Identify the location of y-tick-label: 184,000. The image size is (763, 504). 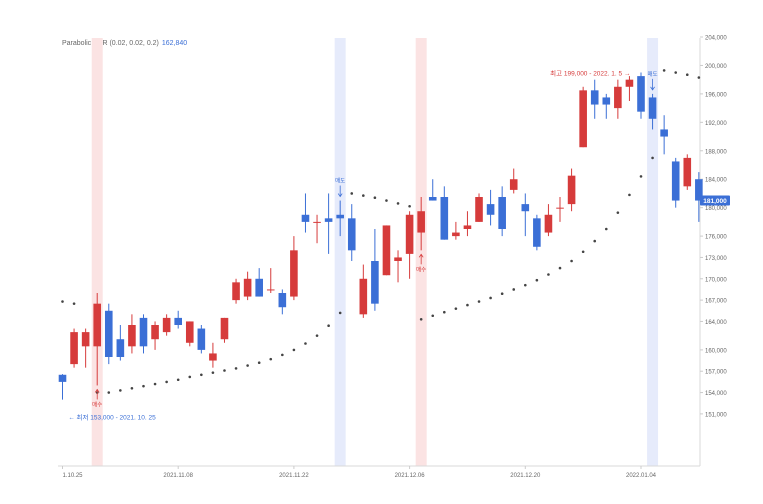
(716, 181).